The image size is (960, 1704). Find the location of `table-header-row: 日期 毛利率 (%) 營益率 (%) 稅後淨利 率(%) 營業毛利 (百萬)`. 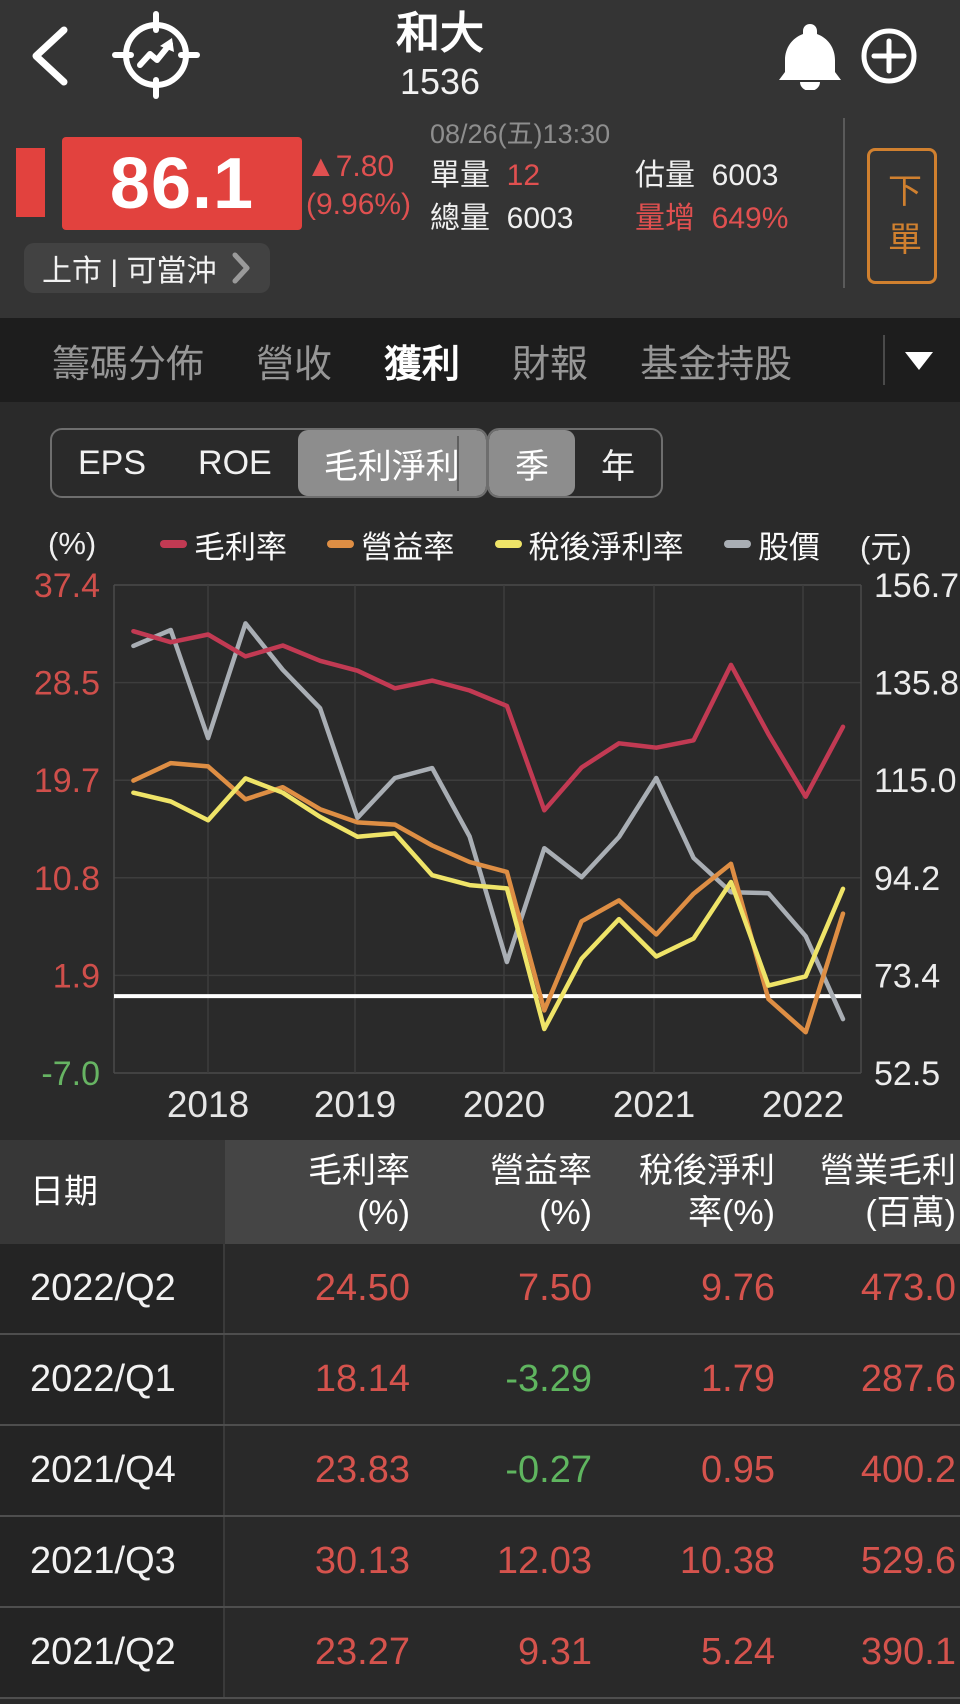

table-header-row: 日期 毛利率 (%) 營益率 (%) 稅後淨利 率(%) 營業毛利 (百萬) is located at coordinates (480, 1192).